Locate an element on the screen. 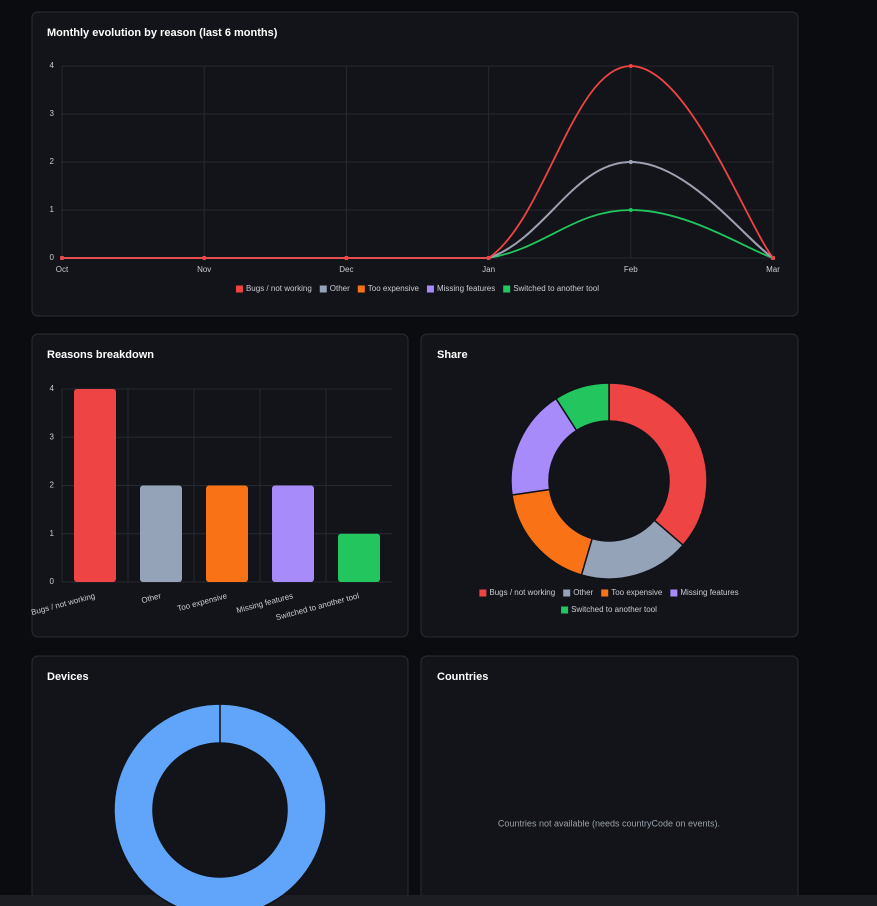 The width and height of the screenshot is (877, 906). x-tick-label: Feb is located at coordinates (631, 269).